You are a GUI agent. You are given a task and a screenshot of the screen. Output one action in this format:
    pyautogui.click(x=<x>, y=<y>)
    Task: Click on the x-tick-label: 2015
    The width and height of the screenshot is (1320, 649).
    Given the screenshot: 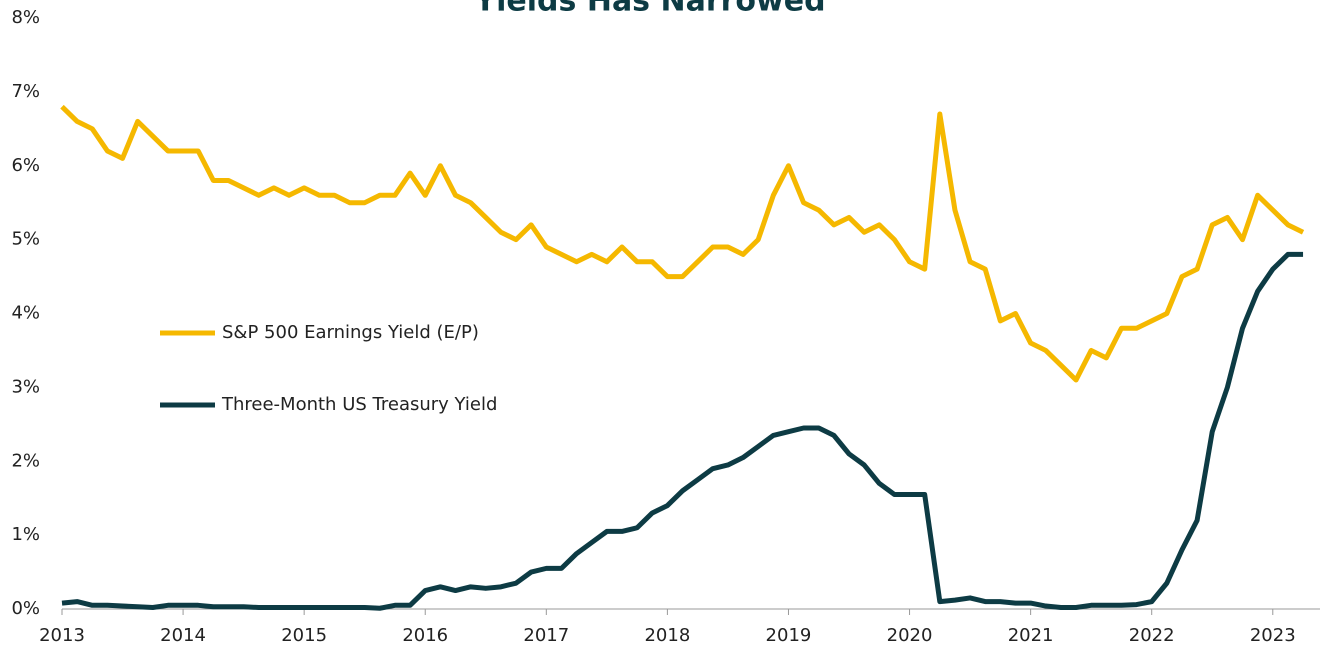 What is the action you would take?
    pyautogui.click(x=304, y=635)
    